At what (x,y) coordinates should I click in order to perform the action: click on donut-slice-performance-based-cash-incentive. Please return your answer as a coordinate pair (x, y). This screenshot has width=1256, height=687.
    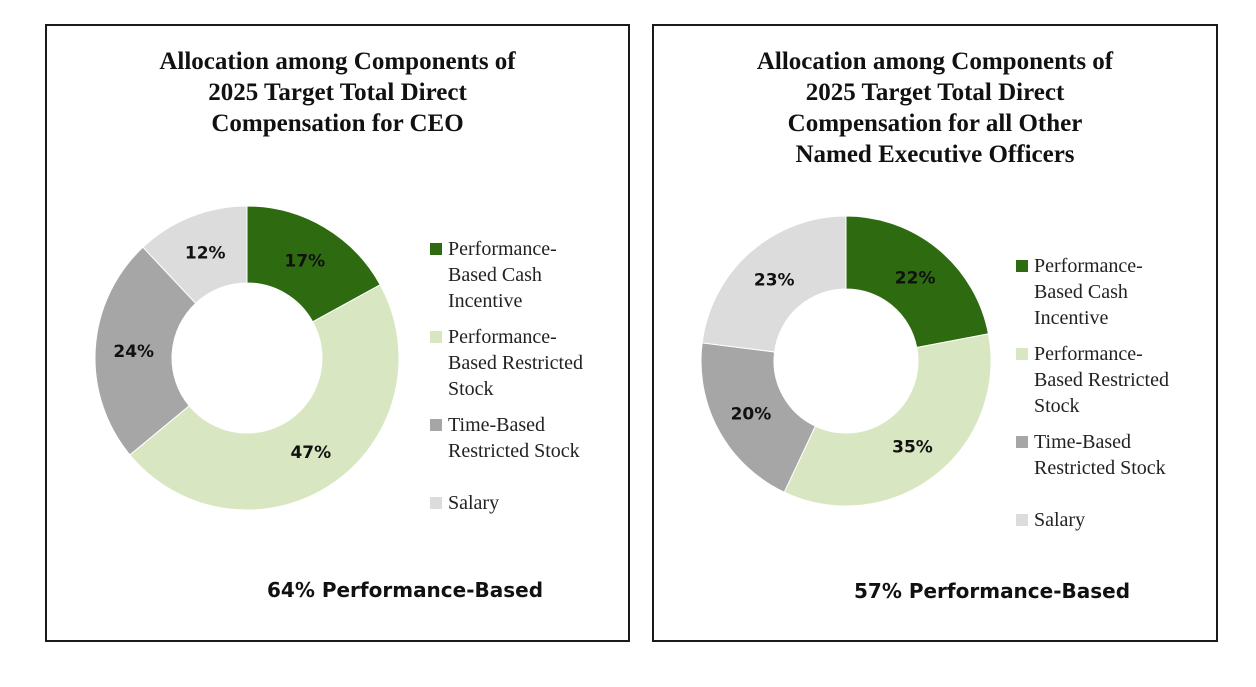
    Looking at the image, I should click on (917, 282).